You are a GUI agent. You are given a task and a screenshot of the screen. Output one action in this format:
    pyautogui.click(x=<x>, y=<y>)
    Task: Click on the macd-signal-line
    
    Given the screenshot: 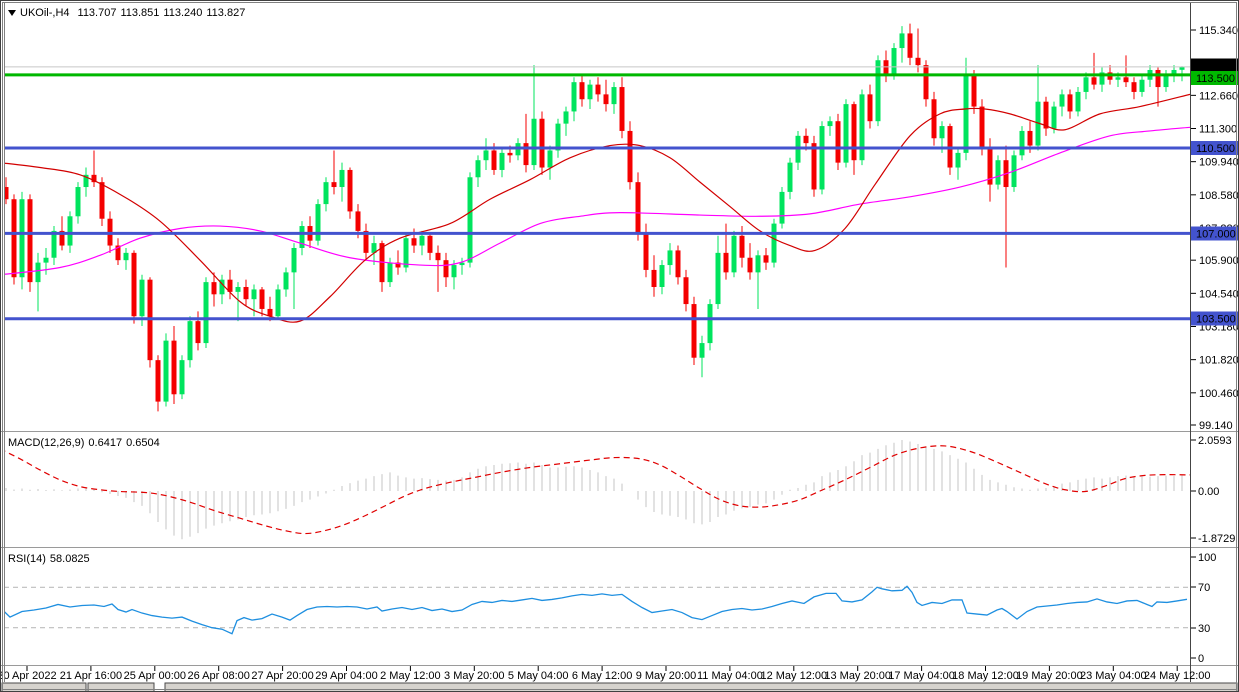 What is the action you would take?
    pyautogui.click(x=597, y=490)
    